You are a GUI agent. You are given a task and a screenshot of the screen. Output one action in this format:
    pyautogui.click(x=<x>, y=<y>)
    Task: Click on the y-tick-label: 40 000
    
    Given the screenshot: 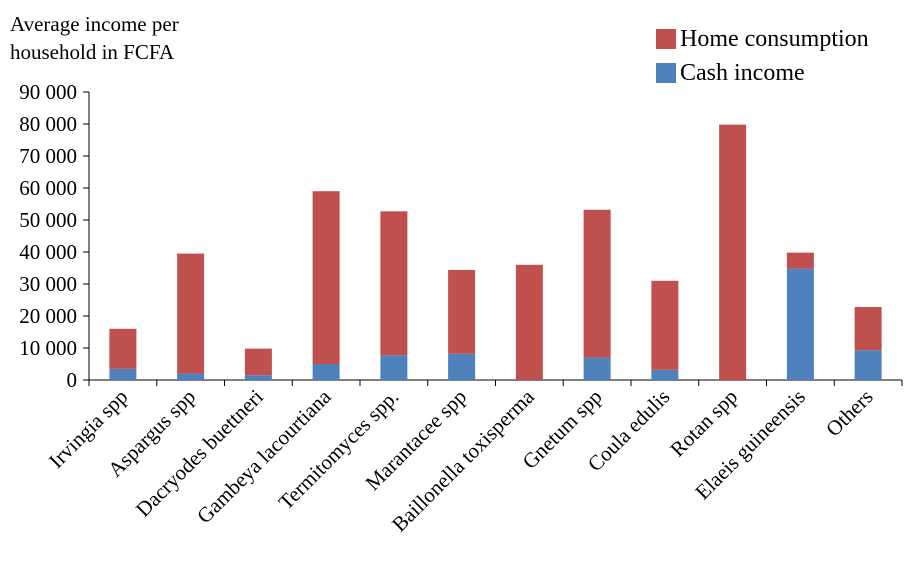 What is the action you would take?
    pyautogui.click(x=48, y=252)
    